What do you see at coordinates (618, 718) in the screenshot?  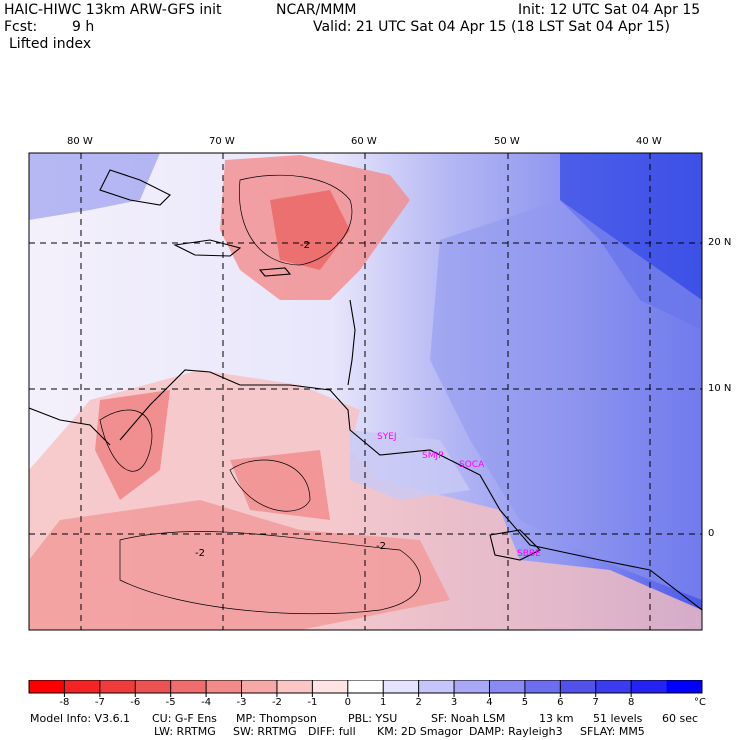 I see `footer-levels: 51 levels` at bounding box center [618, 718].